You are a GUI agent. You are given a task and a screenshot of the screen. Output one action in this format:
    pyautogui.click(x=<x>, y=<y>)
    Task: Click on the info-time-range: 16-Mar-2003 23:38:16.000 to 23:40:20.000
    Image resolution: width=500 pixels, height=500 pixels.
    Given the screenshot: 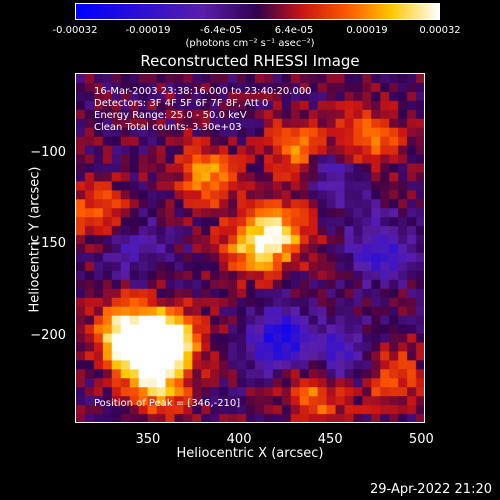 What is the action you would take?
    pyautogui.click(x=203, y=91)
    